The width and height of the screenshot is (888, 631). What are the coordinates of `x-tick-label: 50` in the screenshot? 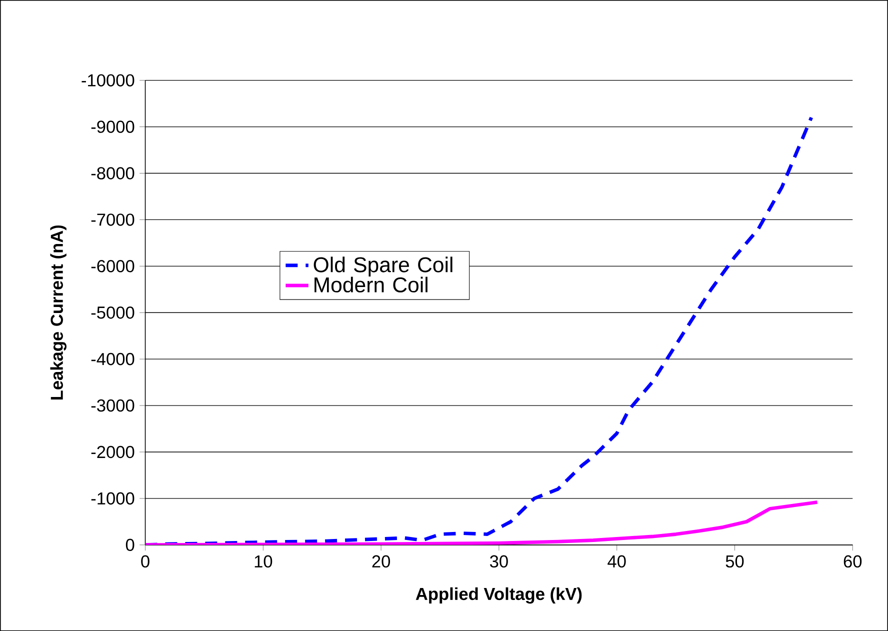 It's located at (735, 561).